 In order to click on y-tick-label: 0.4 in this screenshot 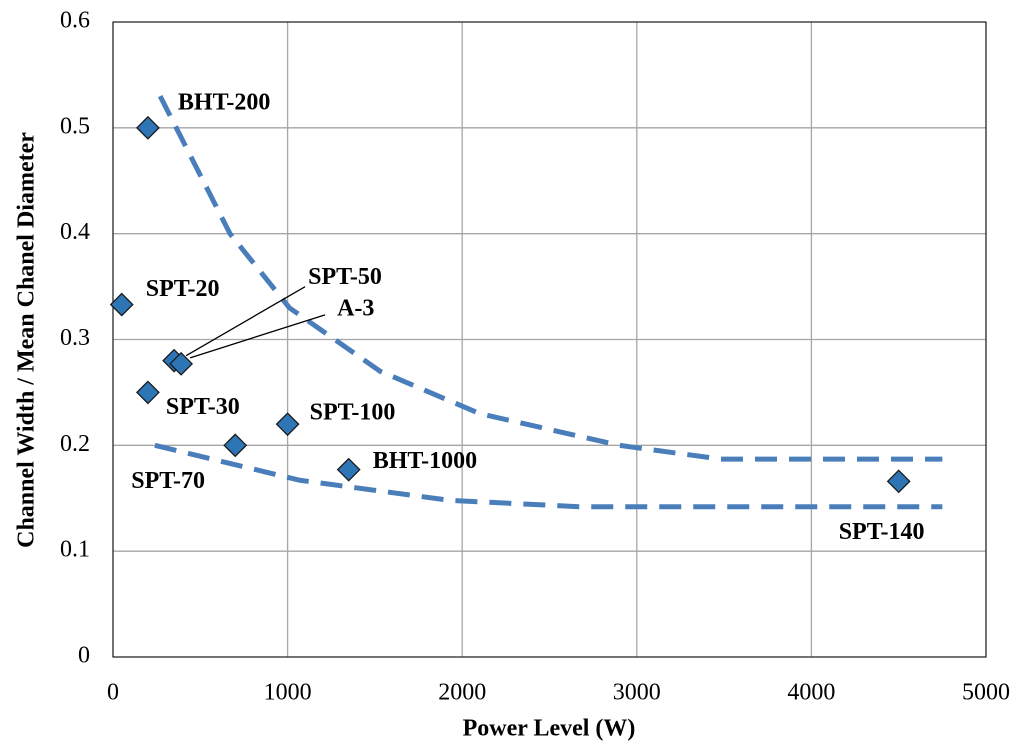, I will do `click(75, 232)`.